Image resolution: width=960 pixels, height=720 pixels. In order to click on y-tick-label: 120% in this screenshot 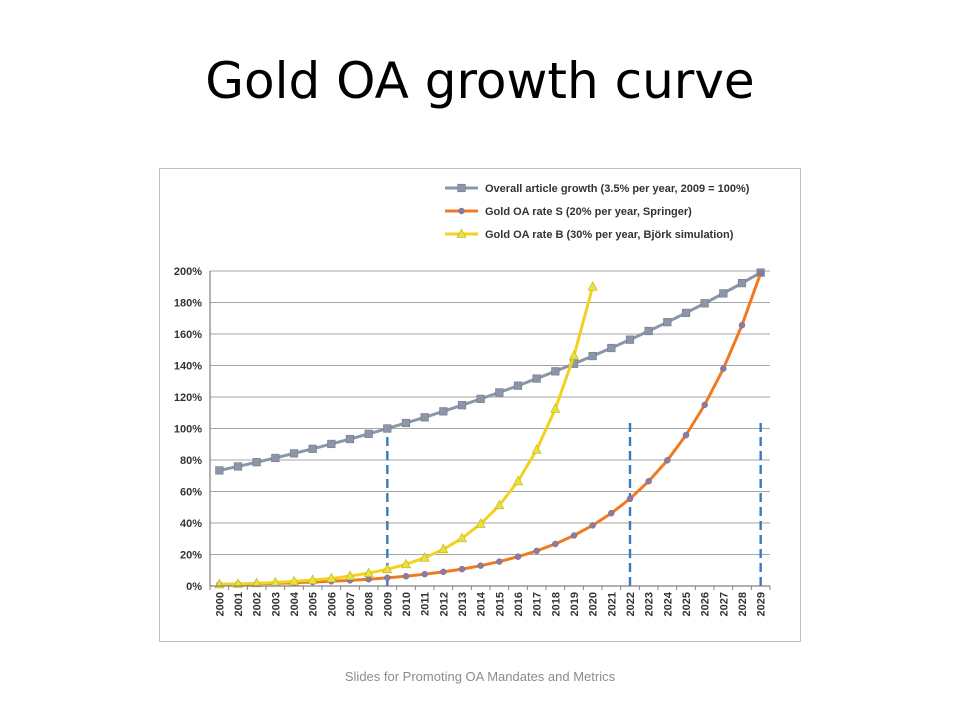, I will do `click(188, 398)`.